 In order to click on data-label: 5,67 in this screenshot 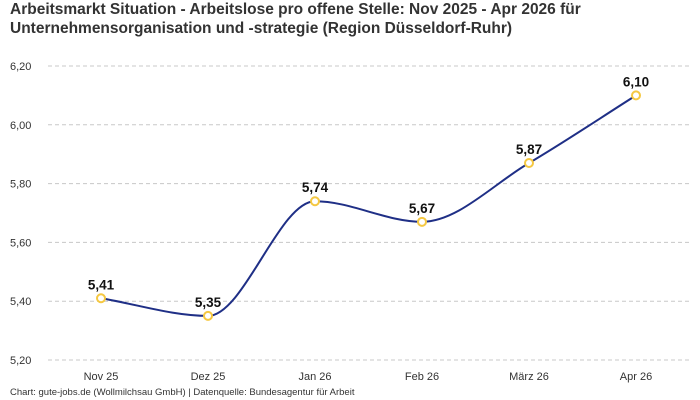, I will do `click(422, 208)`.